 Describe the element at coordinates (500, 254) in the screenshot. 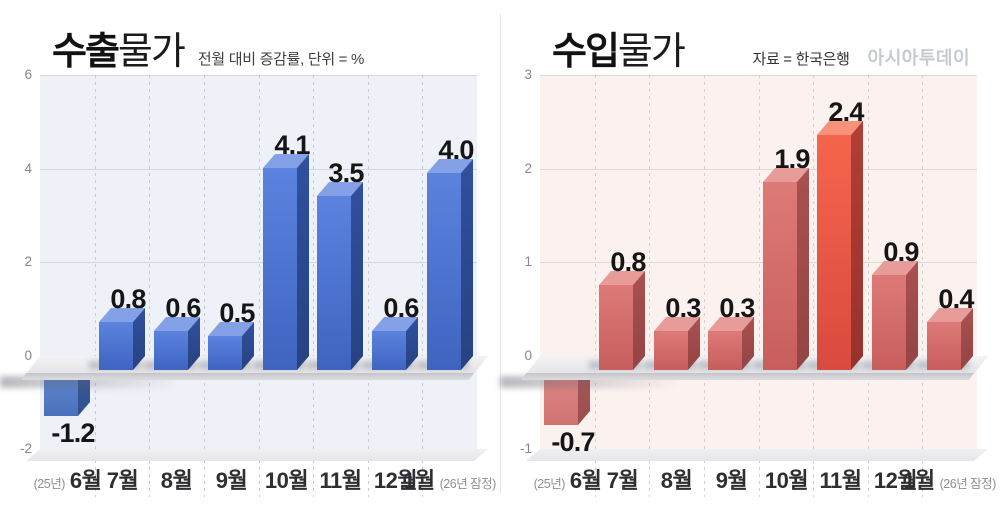

I see `panel-divider` at that location.